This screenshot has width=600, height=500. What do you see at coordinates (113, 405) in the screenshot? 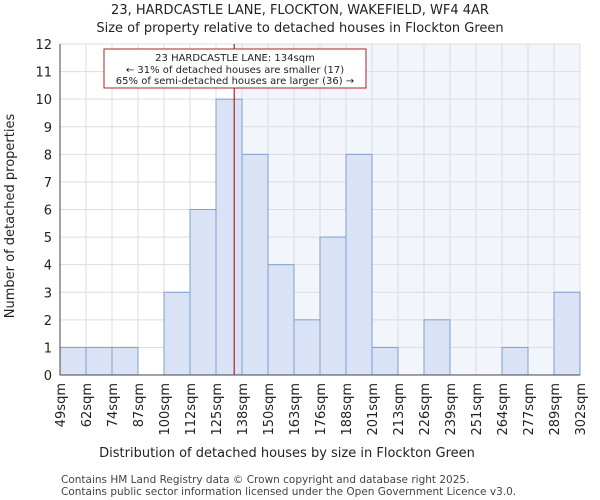
I see `x-tick-label: 74sqm` at bounding box center [113, 405].